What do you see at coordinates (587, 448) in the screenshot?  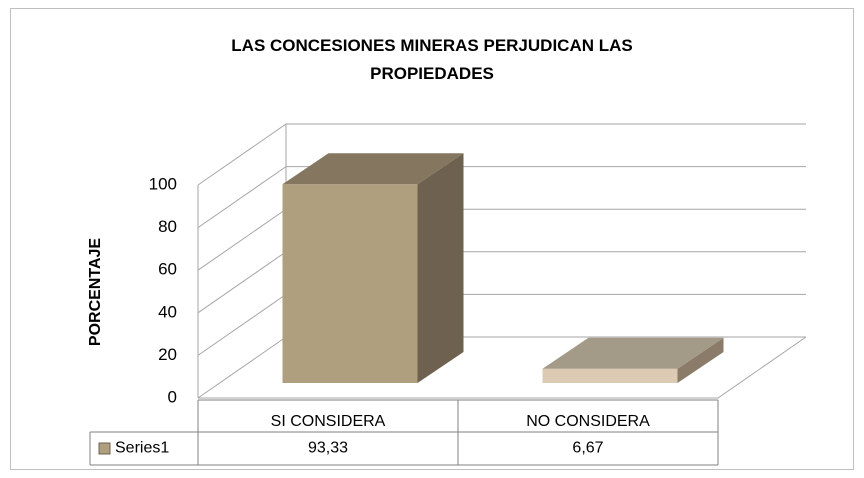 I see `data-label: 6,67` at bounding box center [587, 448].